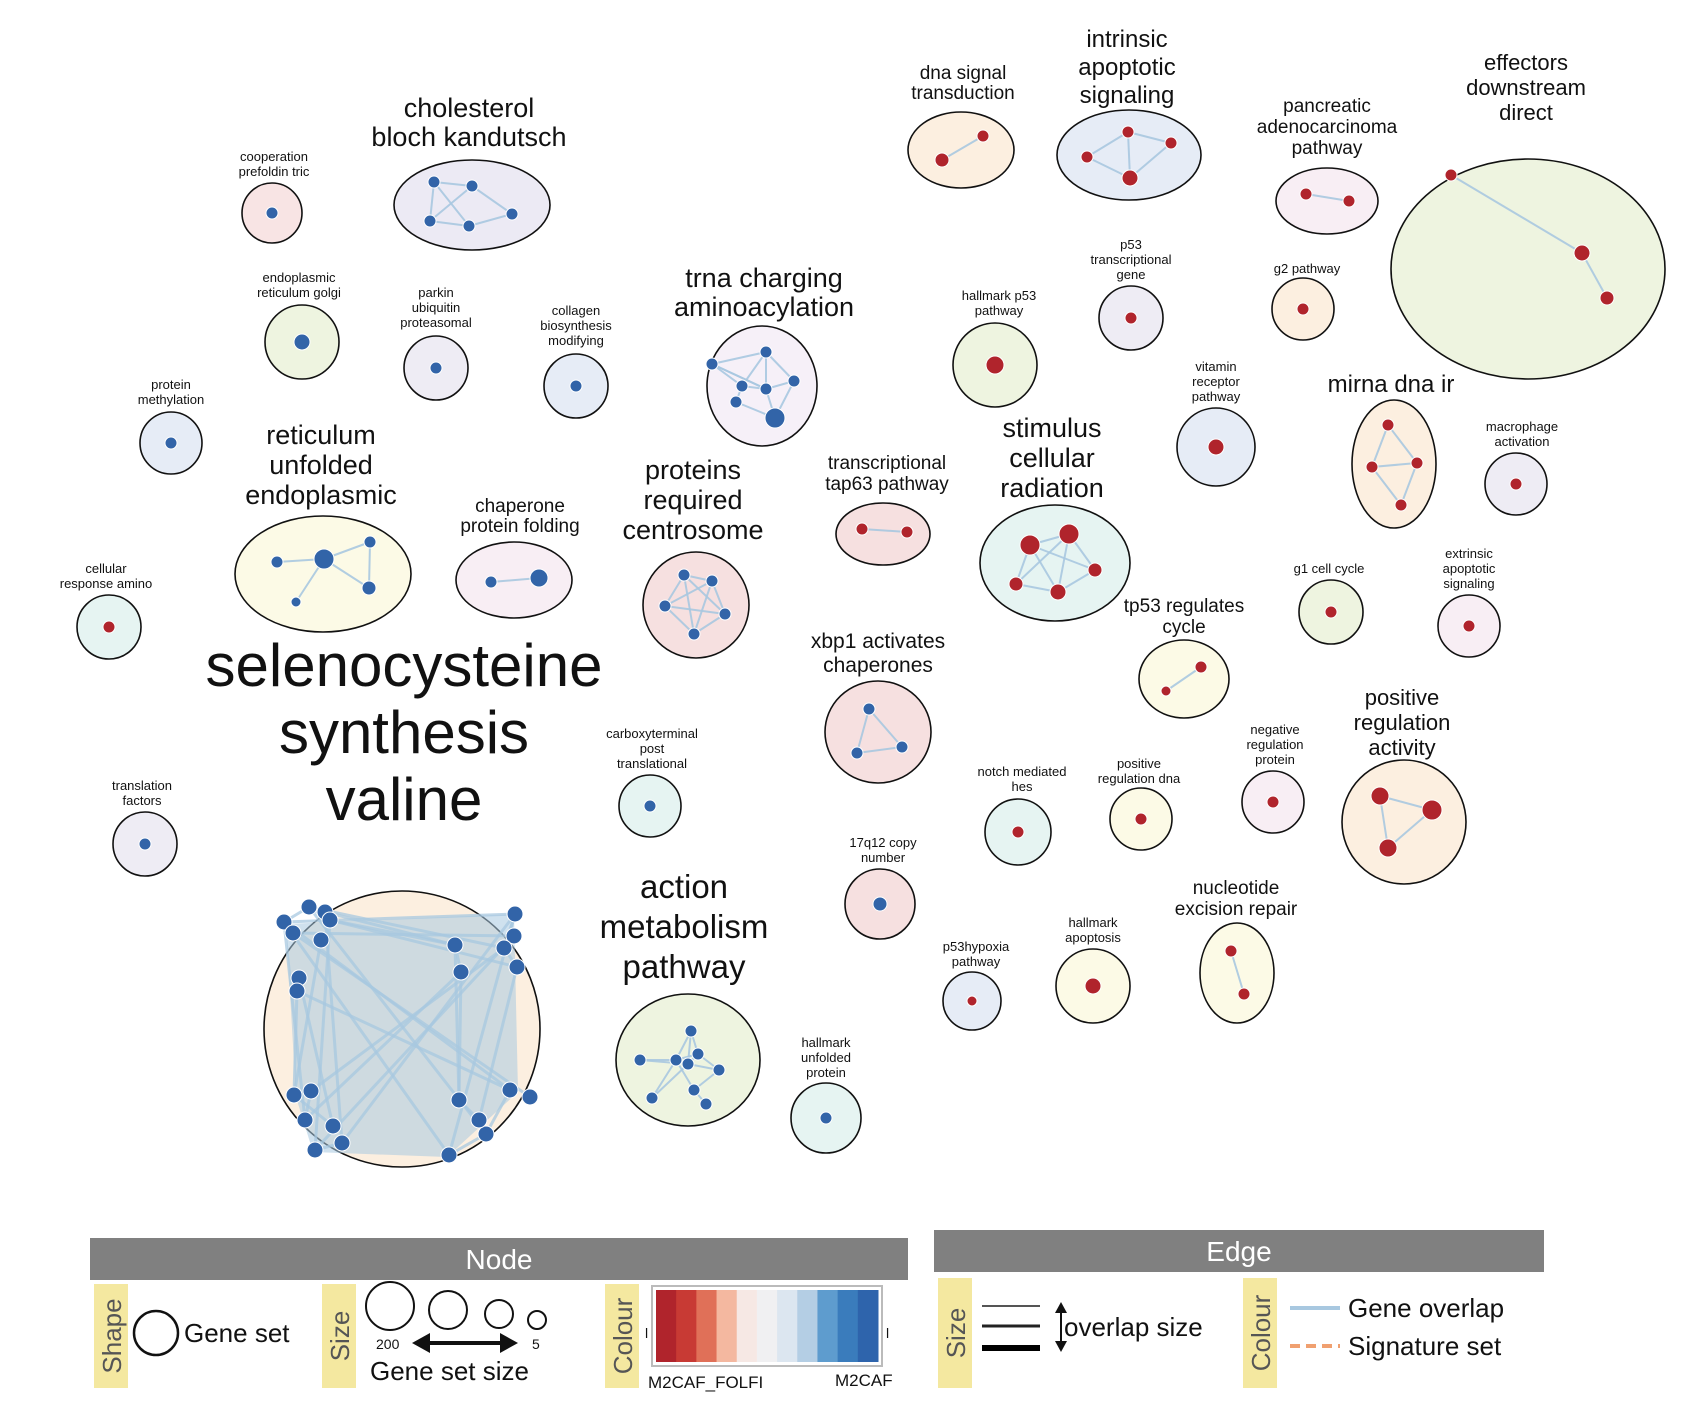 The image size is (1694, 1402). Describe the element at coordinates (1391, 450) in the screenshot. I see `cluster-c28: mirna dna ir` at that location.